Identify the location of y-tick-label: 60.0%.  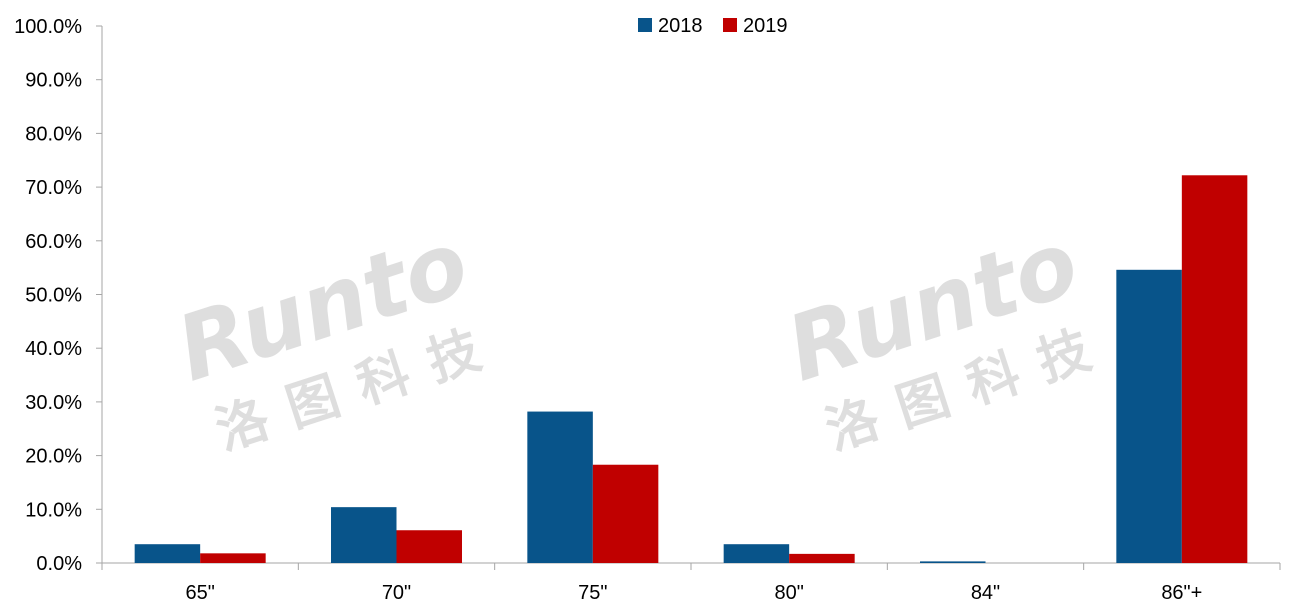
(53, 242).